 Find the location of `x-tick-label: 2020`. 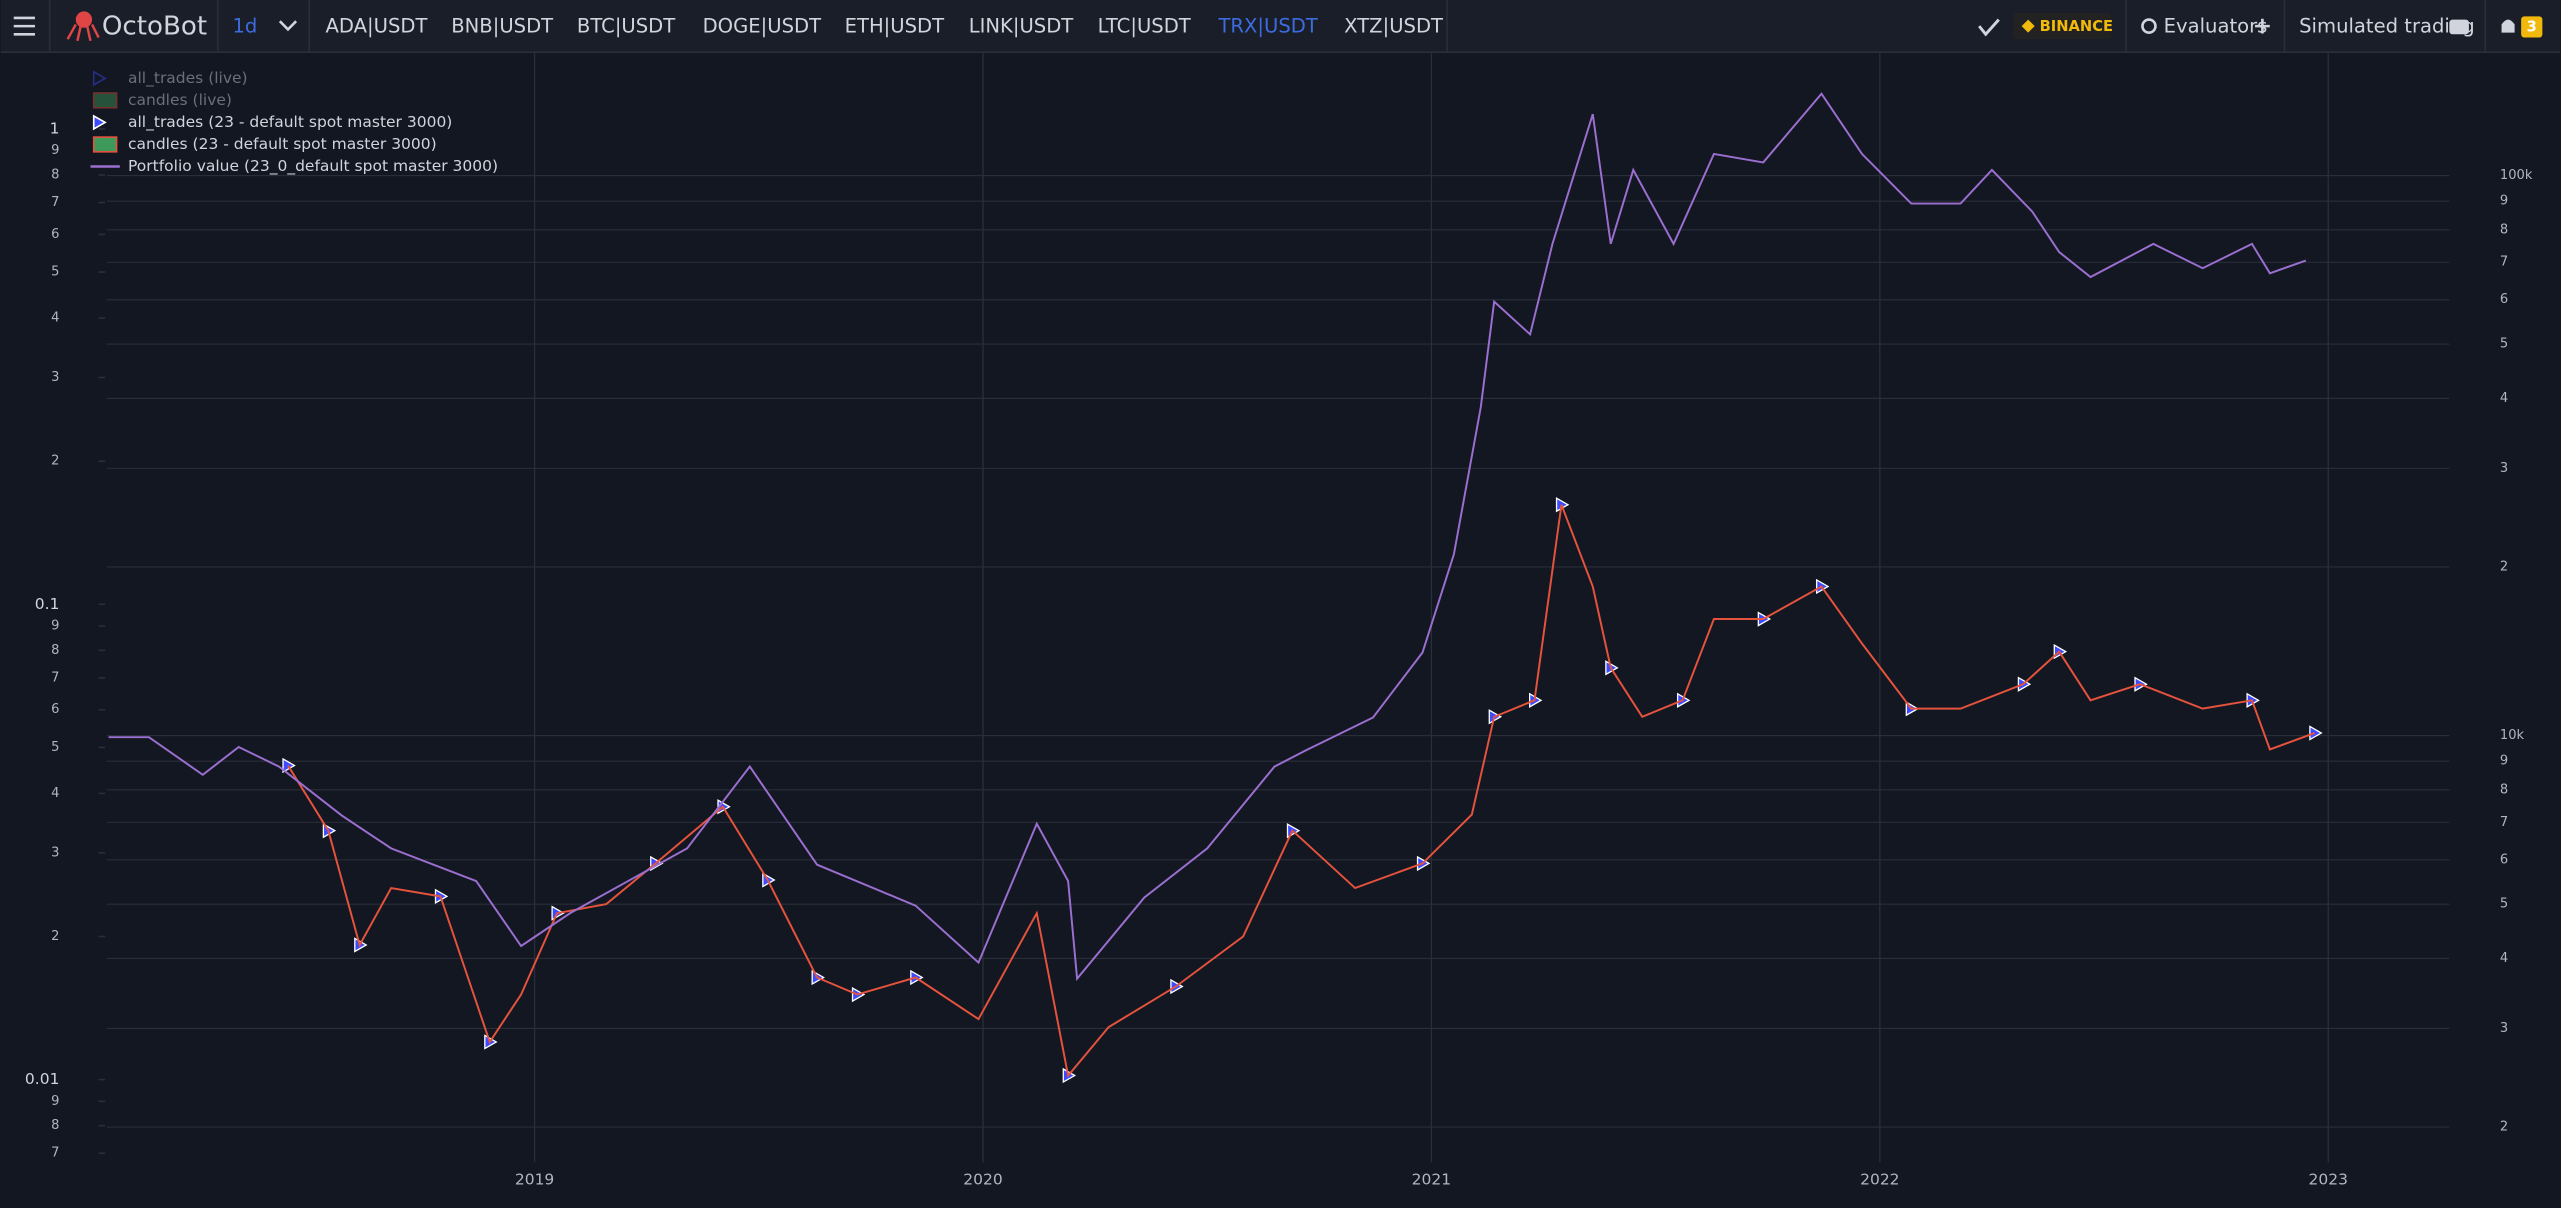

x-tick-label: 2020 is located at coordinates (982, 1180).